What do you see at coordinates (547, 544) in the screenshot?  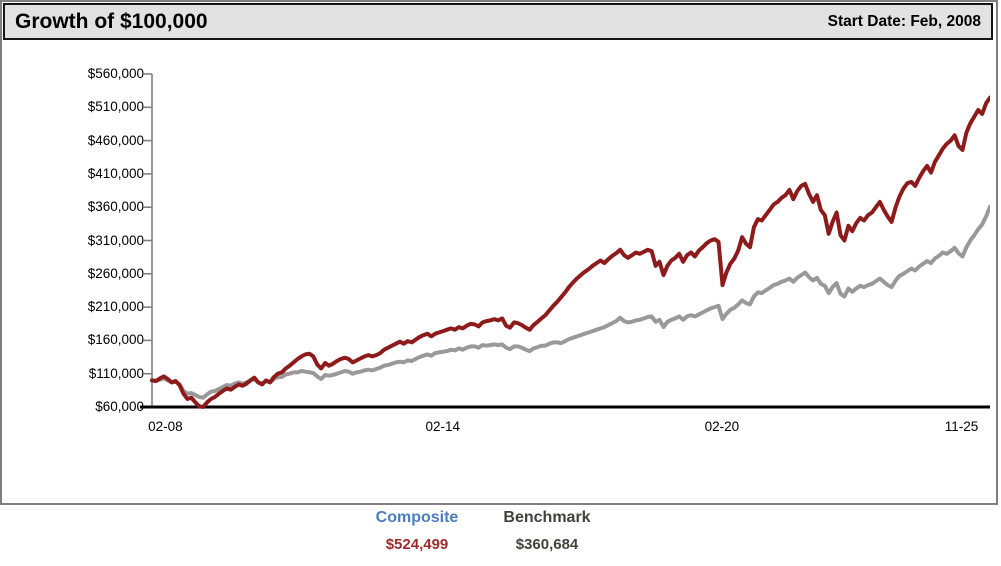 I see `legend-series-value: $360,684` at bounding box center [547, 544].